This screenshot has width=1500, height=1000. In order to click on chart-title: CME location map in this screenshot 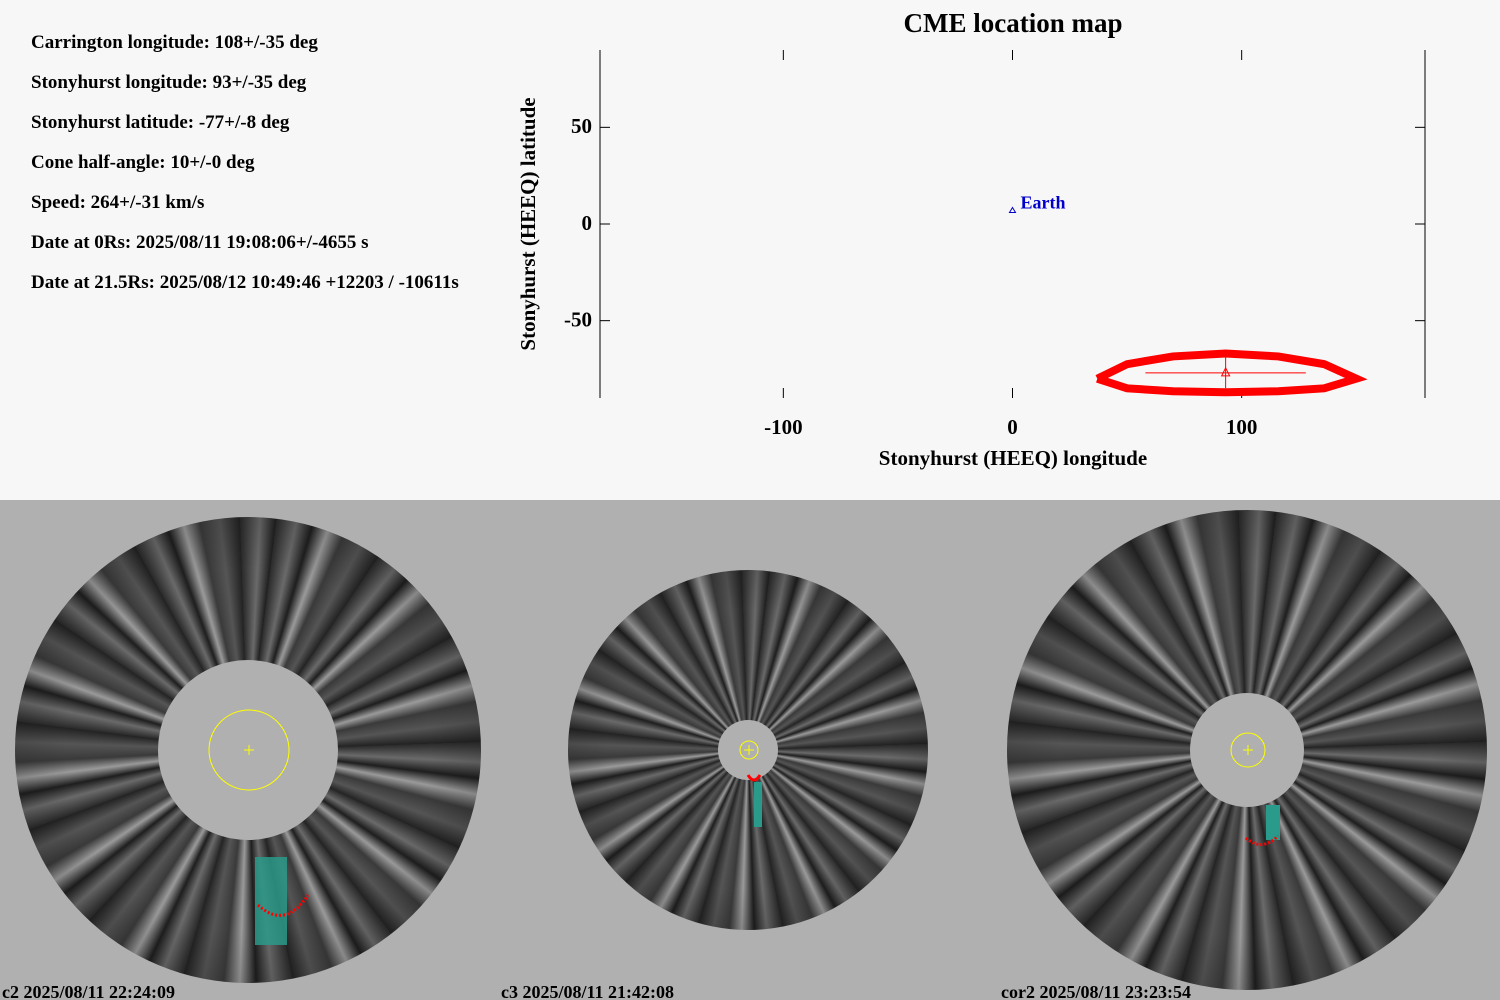, I will do `click(1013, 23)`.